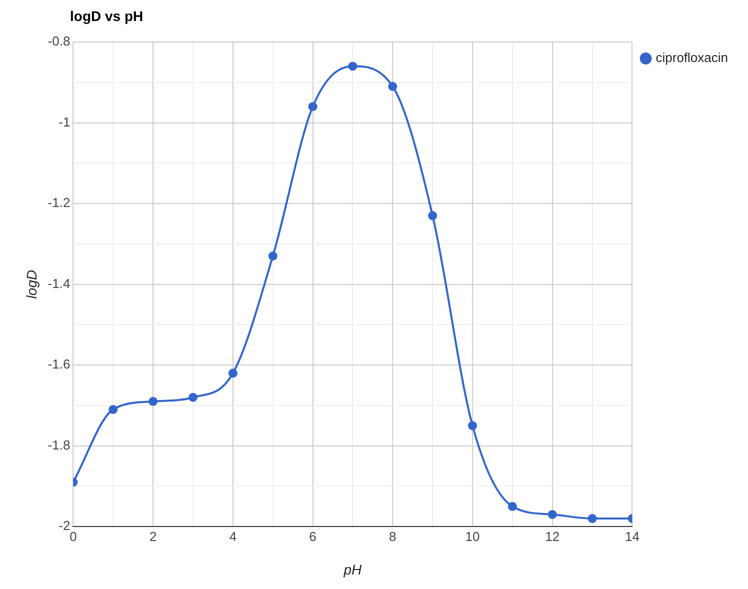 The width and height of the screenshot is (748, 589). Describe the element at coordinates (233, 536) in the screenshot. I see `x-tick-label: 4` at that location.